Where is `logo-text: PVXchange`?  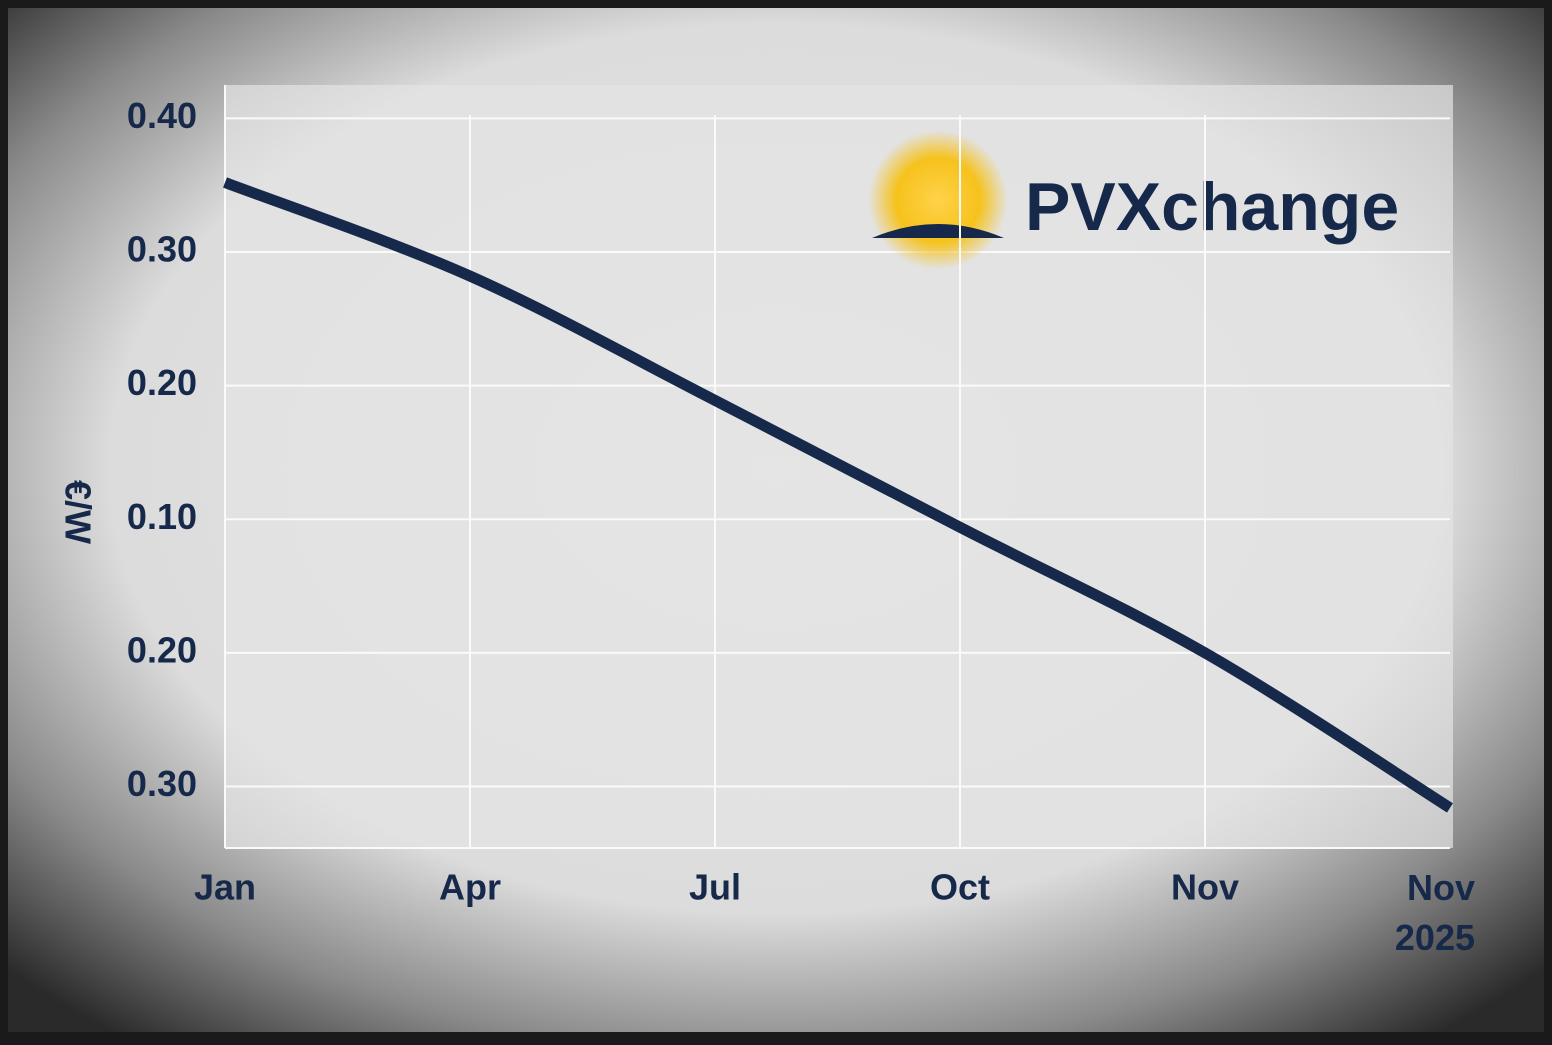 logo-text: PVXchange is located at coordinates (1212, 207).